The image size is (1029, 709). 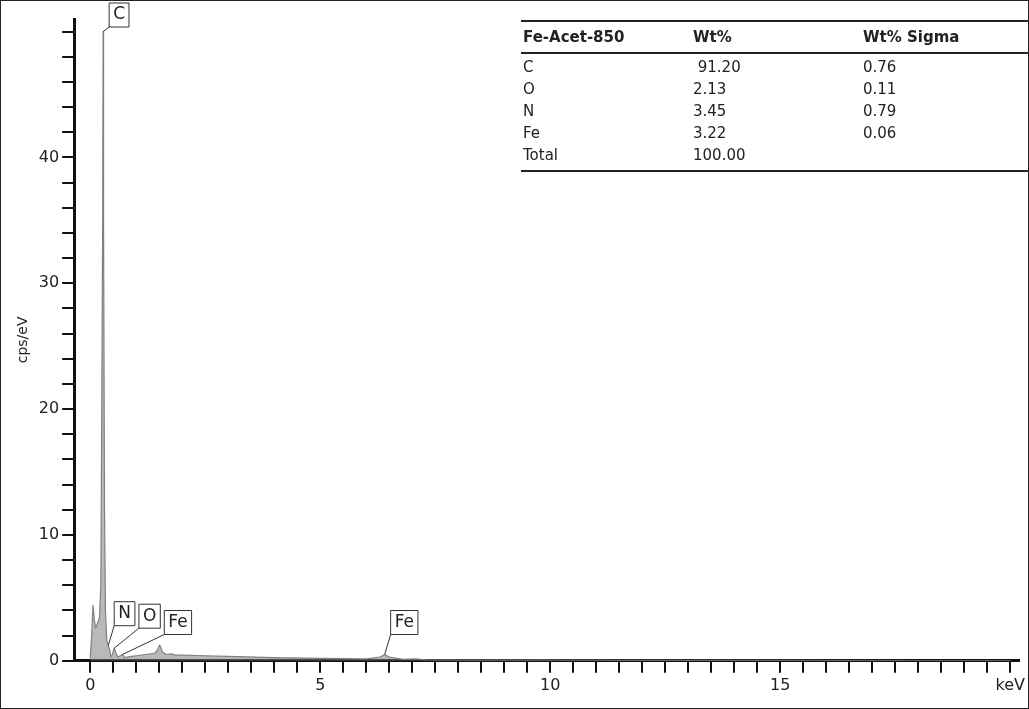 What do you see at coordinates (1010, 684) in the screenshot?
I see `x-tick-label: keV` at bounding box center [1010, 684].